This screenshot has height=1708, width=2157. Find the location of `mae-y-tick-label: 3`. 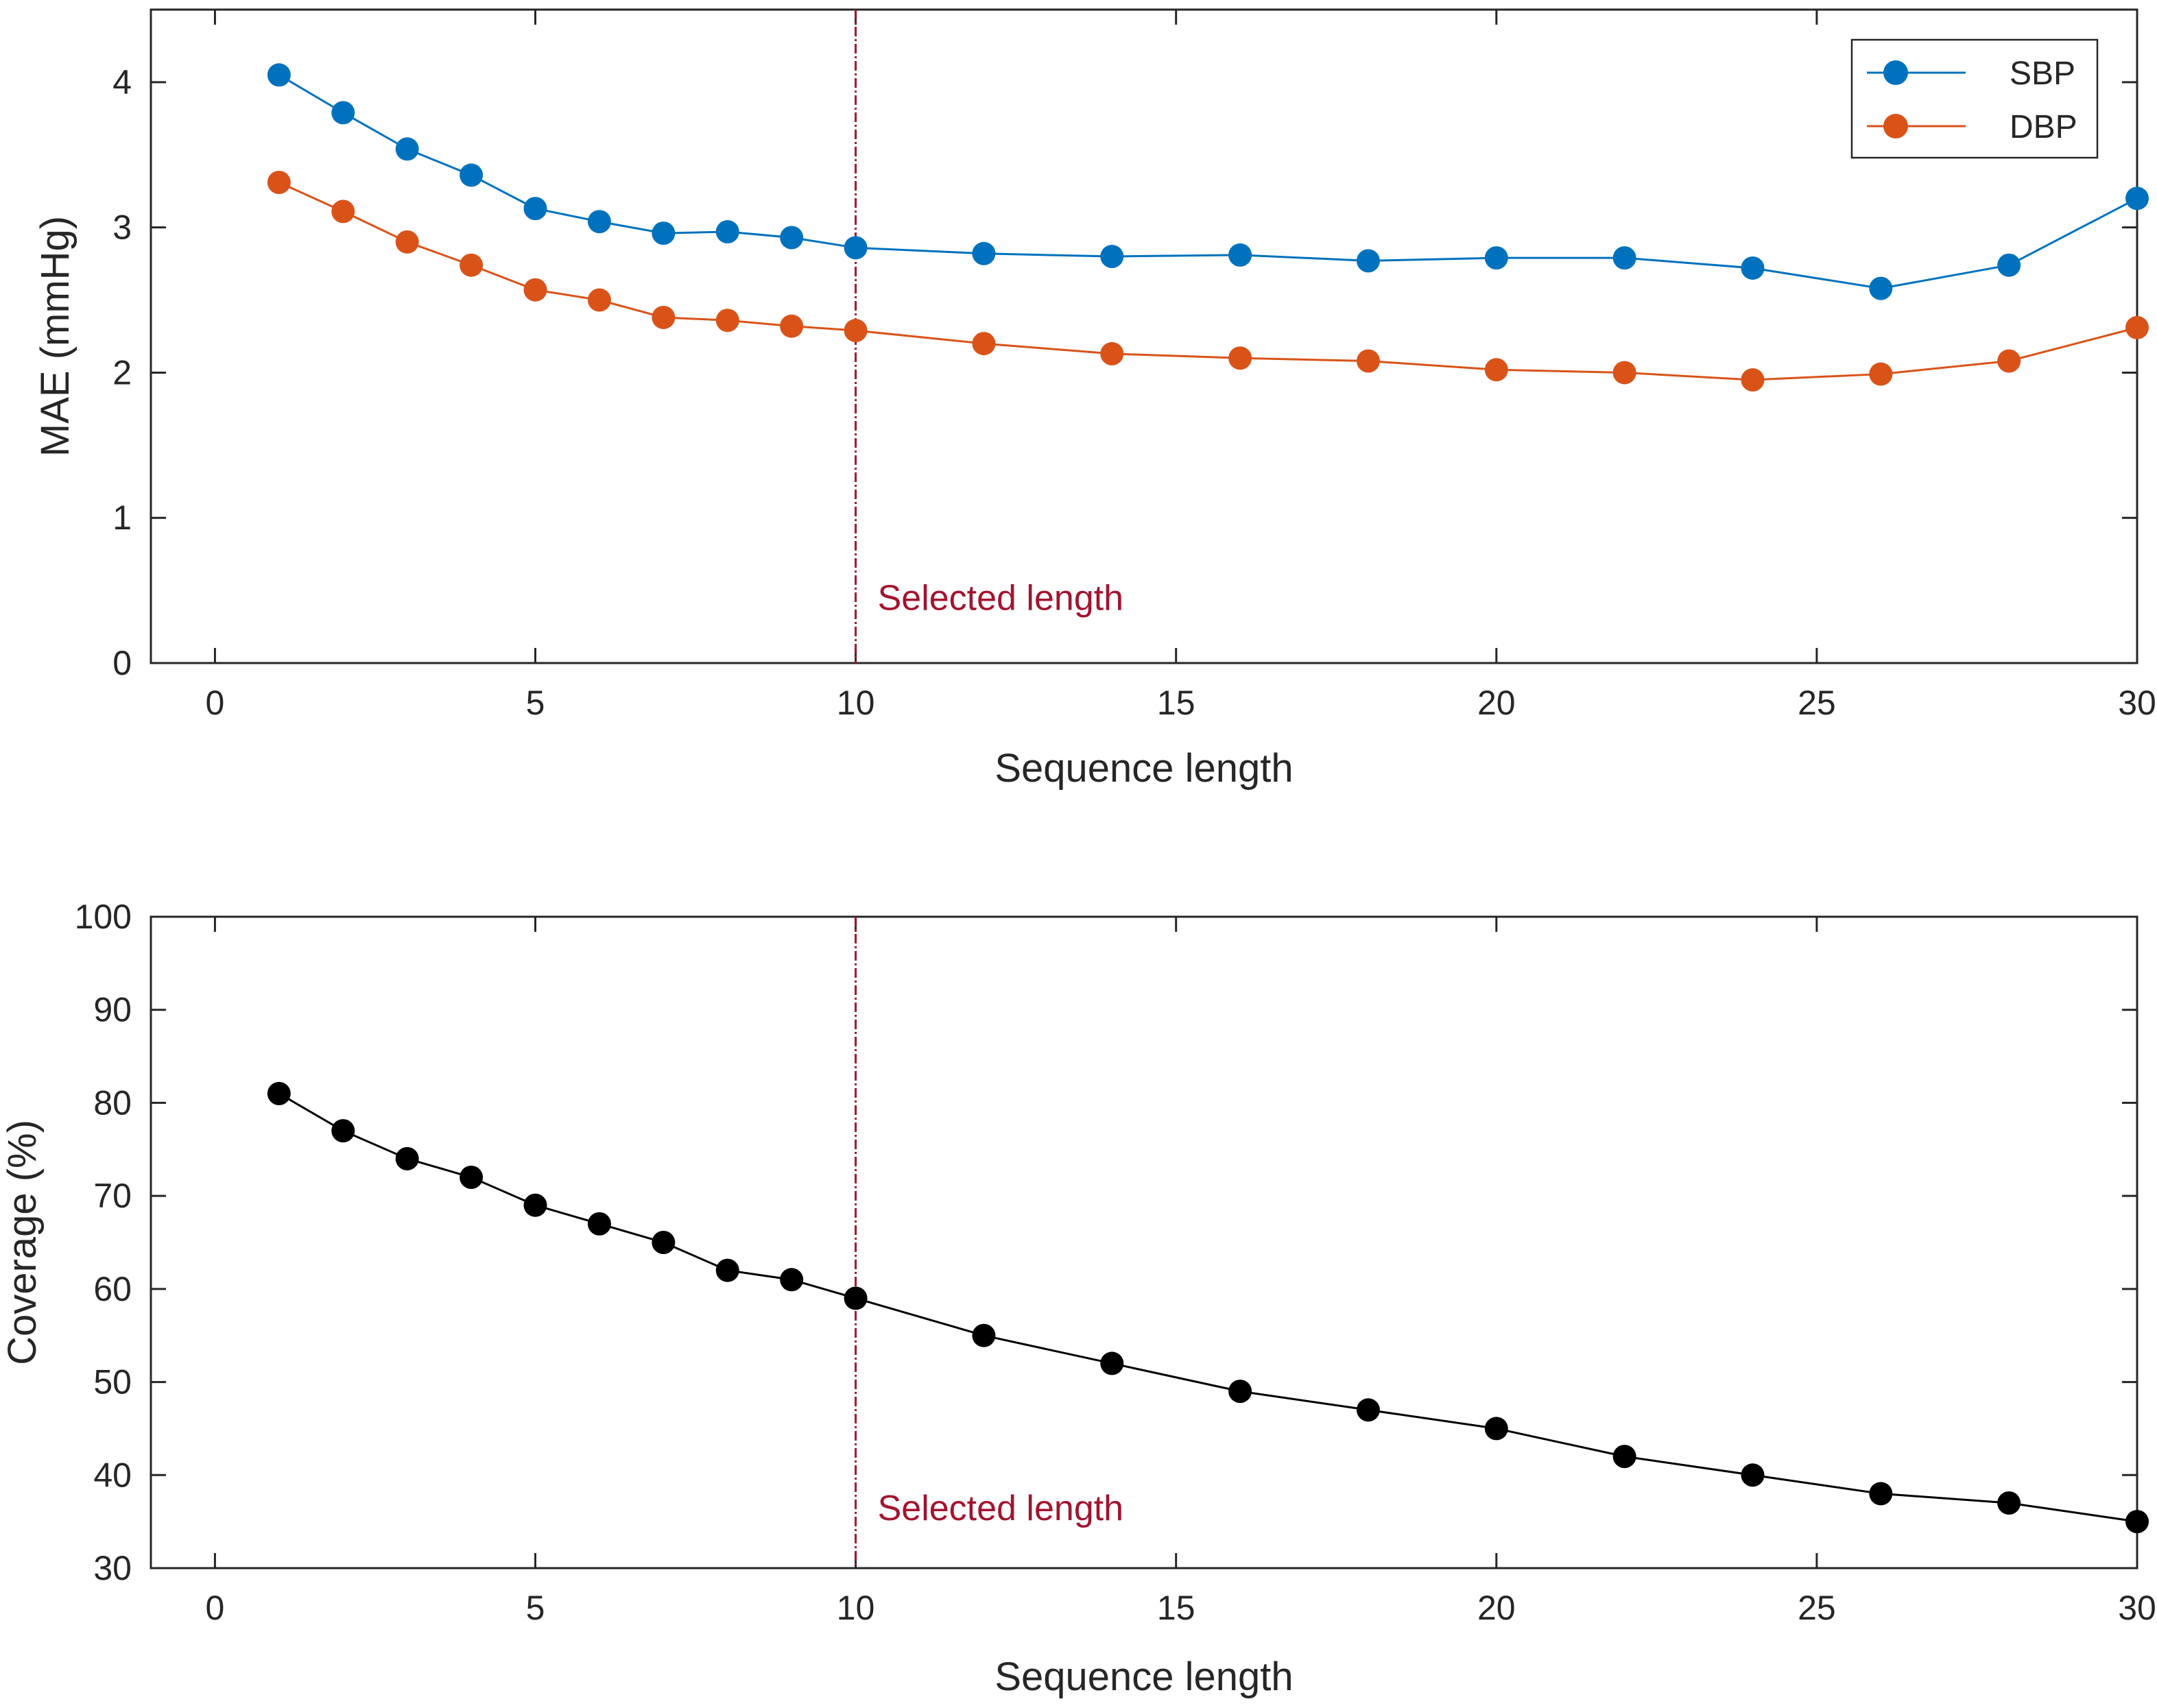

mae-y-tick-label: 3 is located at coordinates (122, 228).